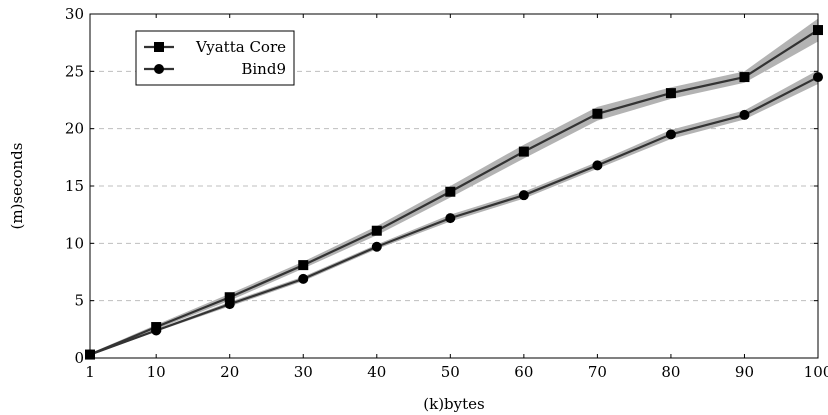  What do you see at coordinates (744, 372) in the screenshot?
I see `x-tick-label: 90` at bounding box center [744, 372].